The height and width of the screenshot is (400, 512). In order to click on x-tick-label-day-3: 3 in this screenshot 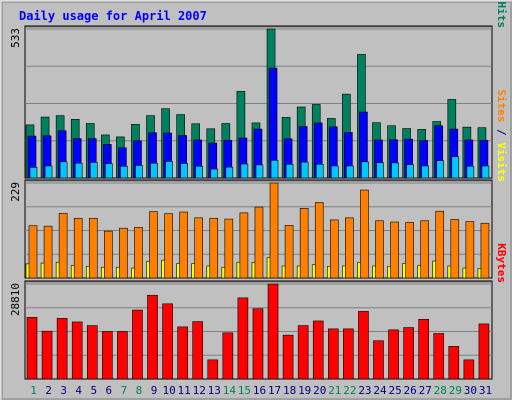, I will do `click(63, 390)`.